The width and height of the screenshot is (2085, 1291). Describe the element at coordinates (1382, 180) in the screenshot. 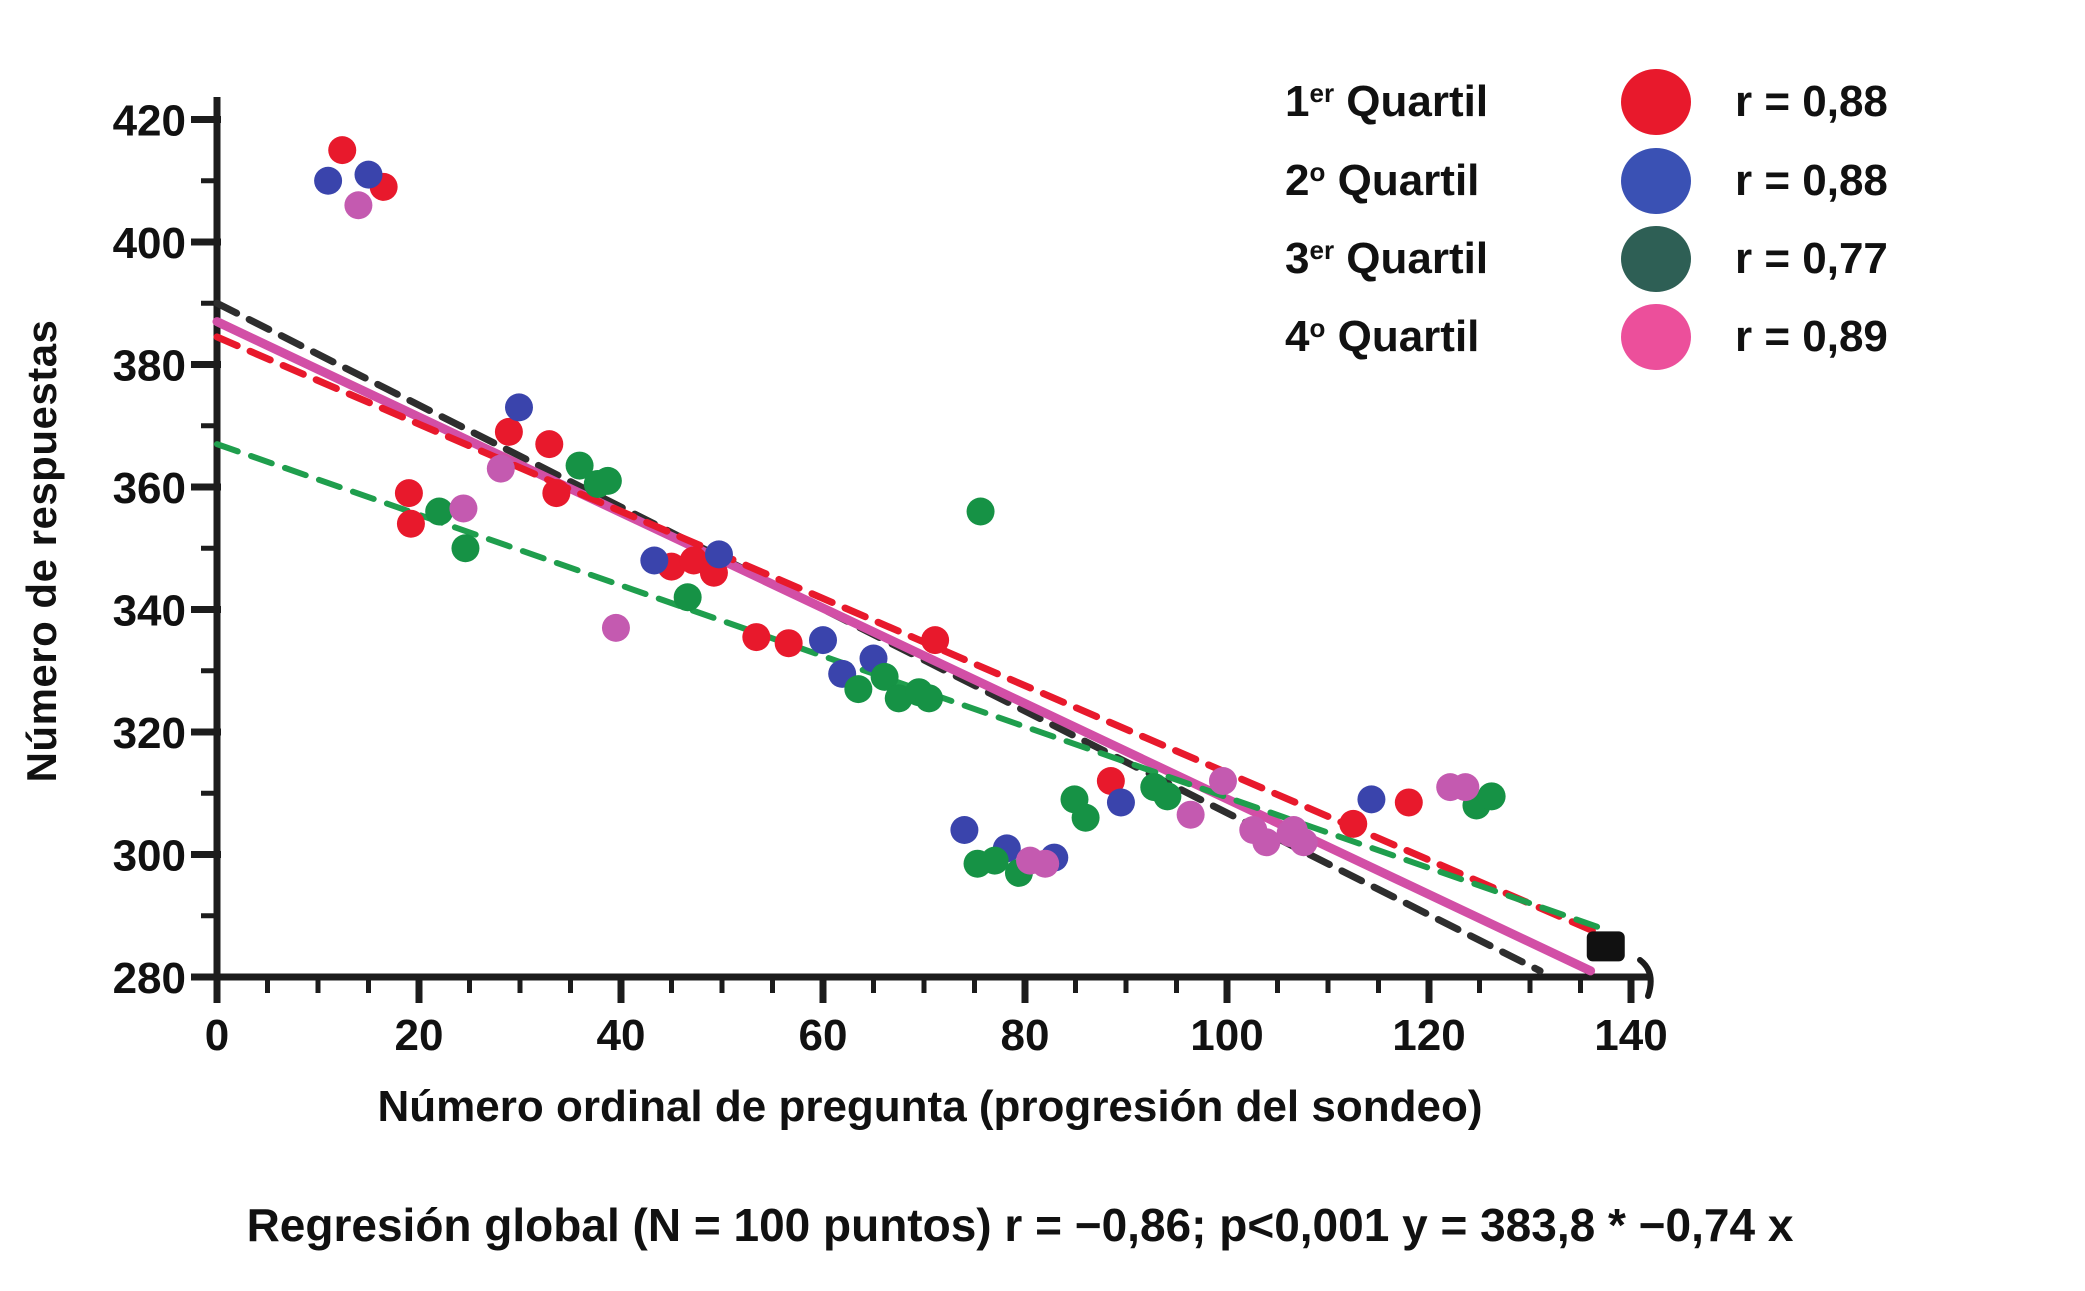

I see `legend-label: 2o Quartil` at that location.